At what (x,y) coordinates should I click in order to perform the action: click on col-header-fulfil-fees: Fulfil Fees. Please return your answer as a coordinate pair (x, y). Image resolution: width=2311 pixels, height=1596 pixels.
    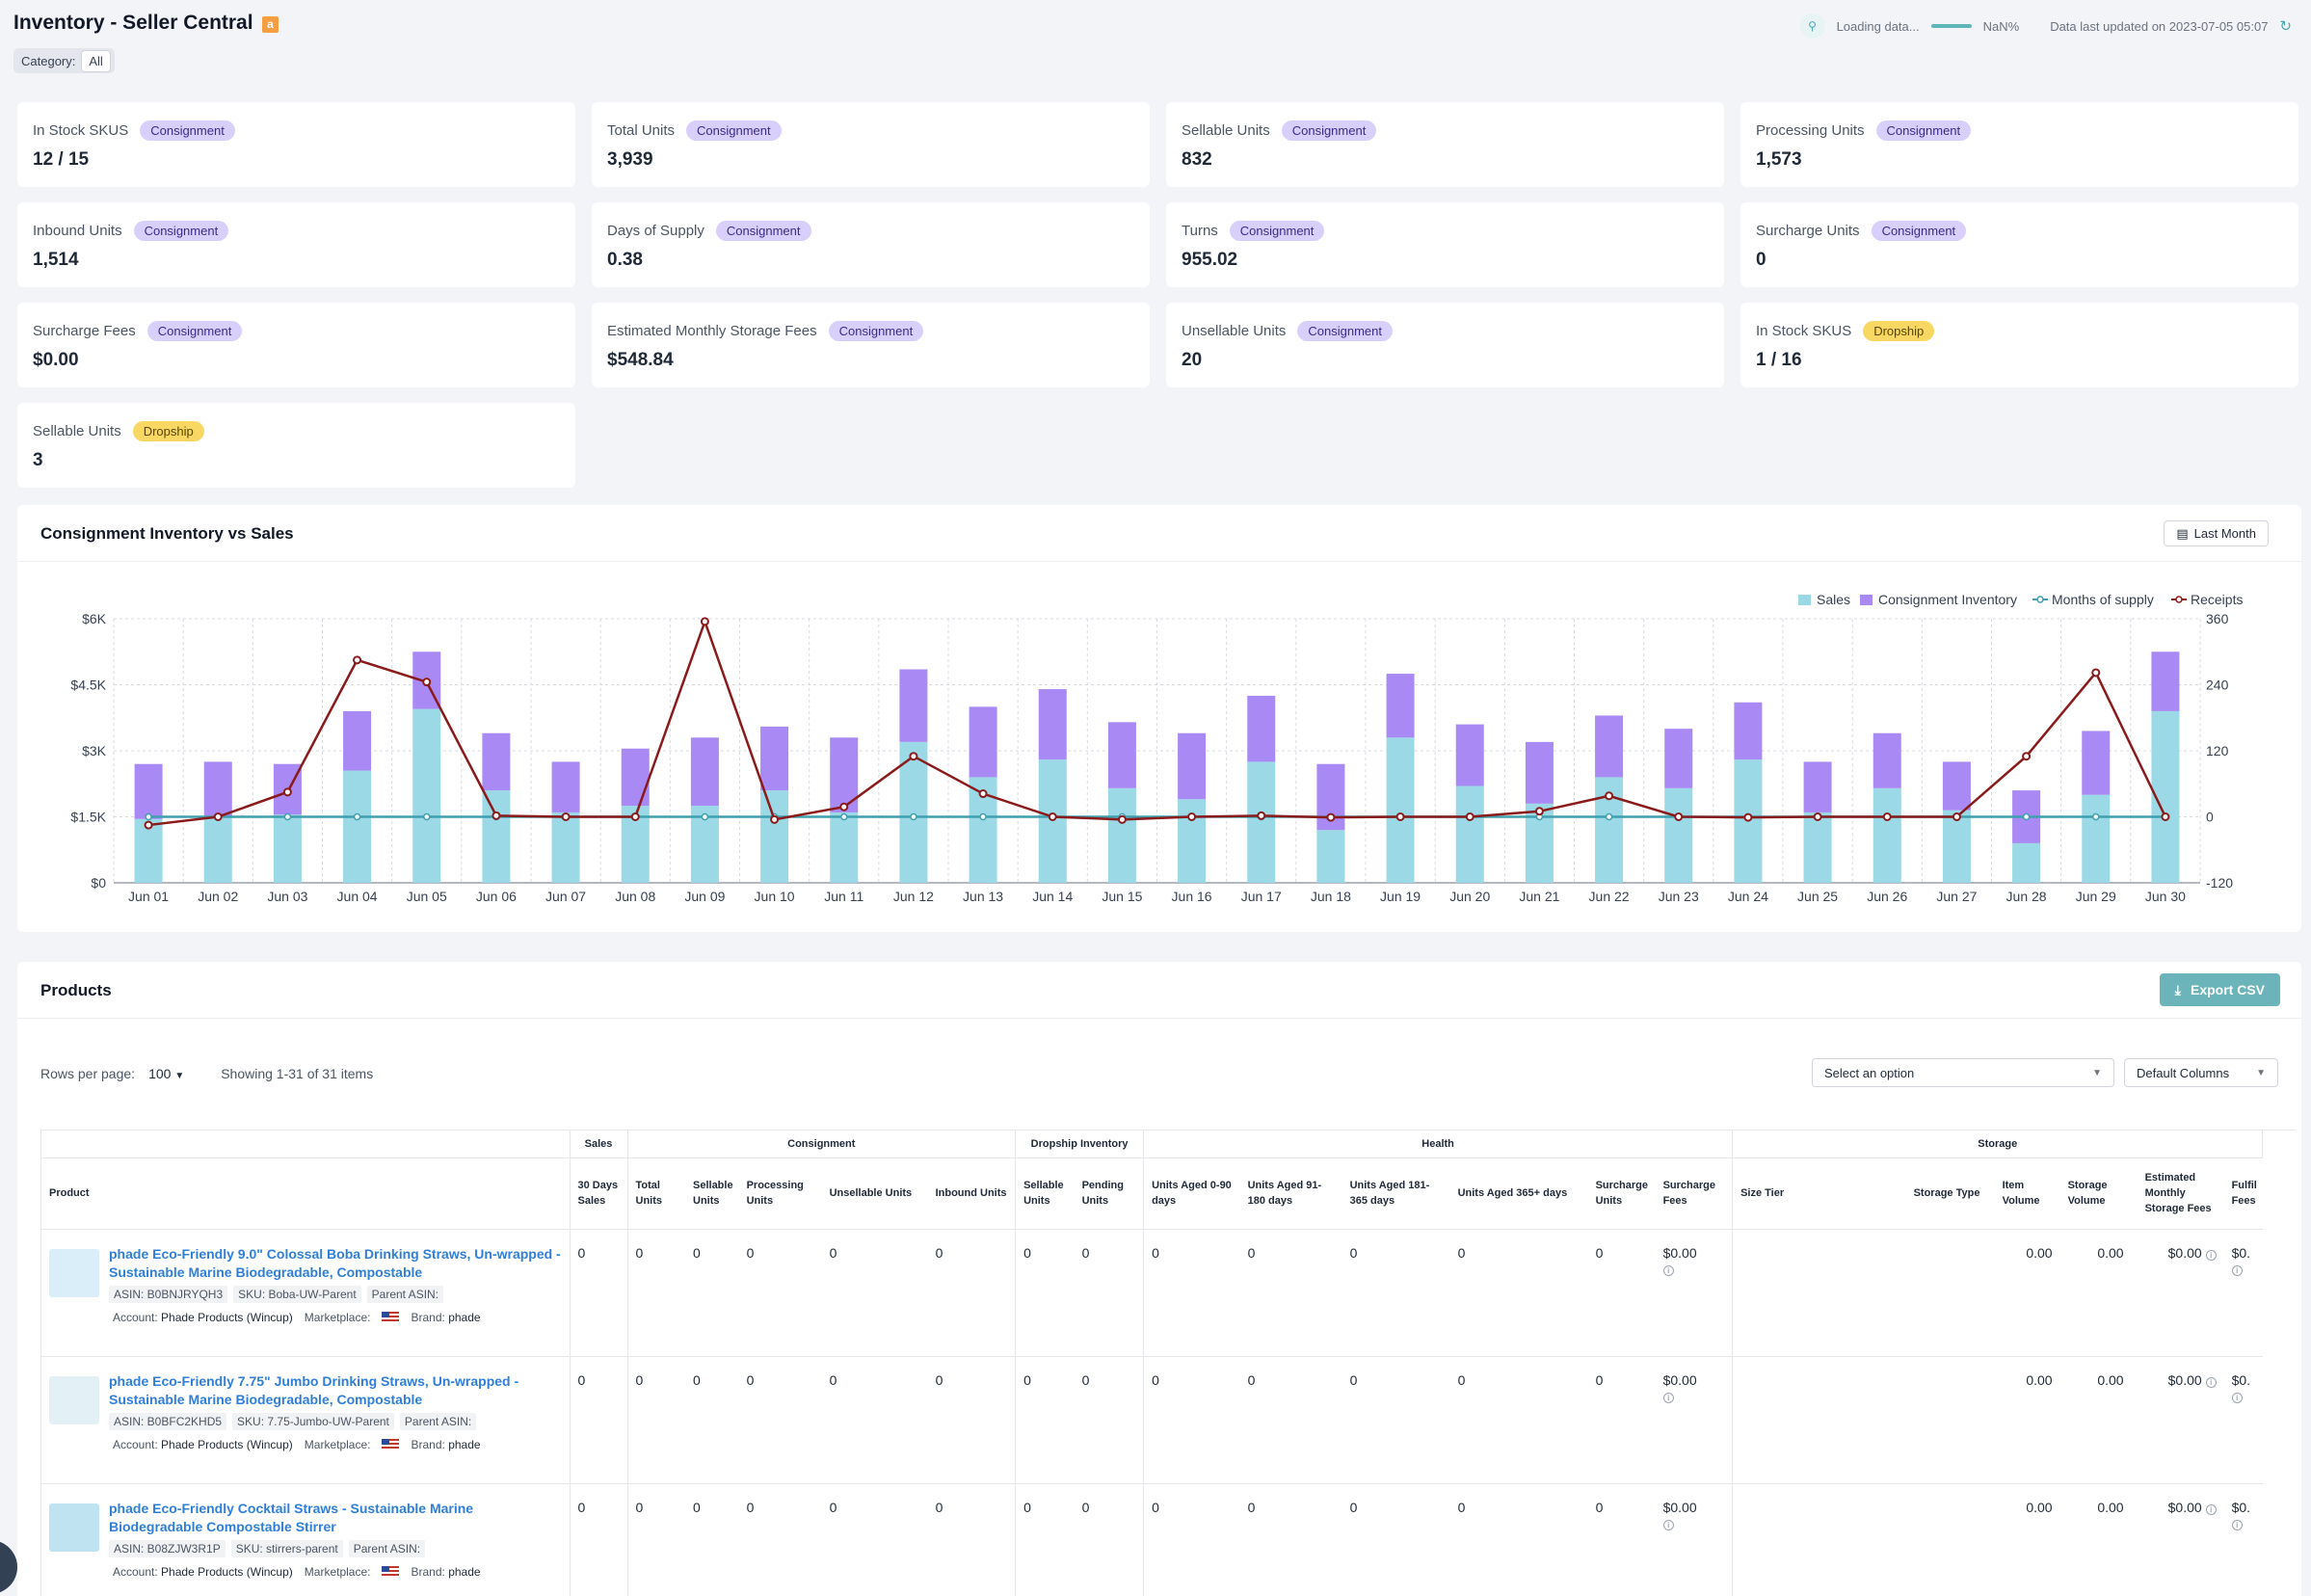
    Looking at the image, I should click on (2243, 1193).